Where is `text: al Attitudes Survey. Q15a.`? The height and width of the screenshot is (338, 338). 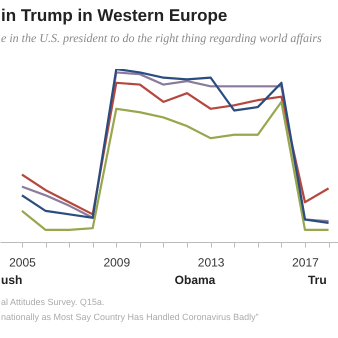 text: al Attitudes Survey. Q15a. is located at coordinates (52, 302).